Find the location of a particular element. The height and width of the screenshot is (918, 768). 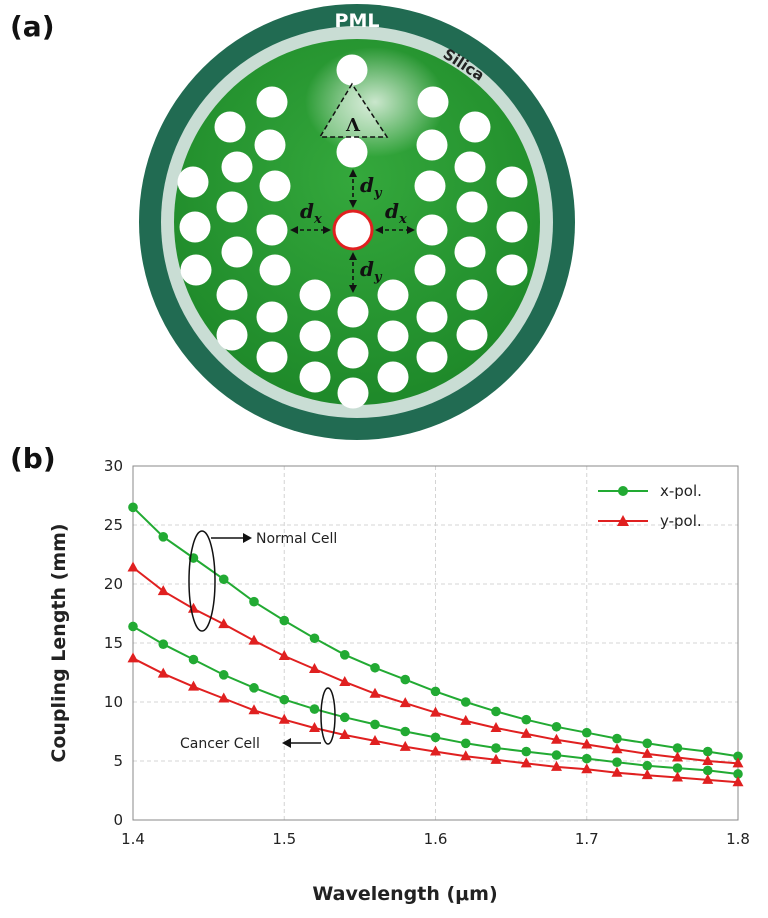

normal-cell-ellipse is located at coordinates (202, 581).